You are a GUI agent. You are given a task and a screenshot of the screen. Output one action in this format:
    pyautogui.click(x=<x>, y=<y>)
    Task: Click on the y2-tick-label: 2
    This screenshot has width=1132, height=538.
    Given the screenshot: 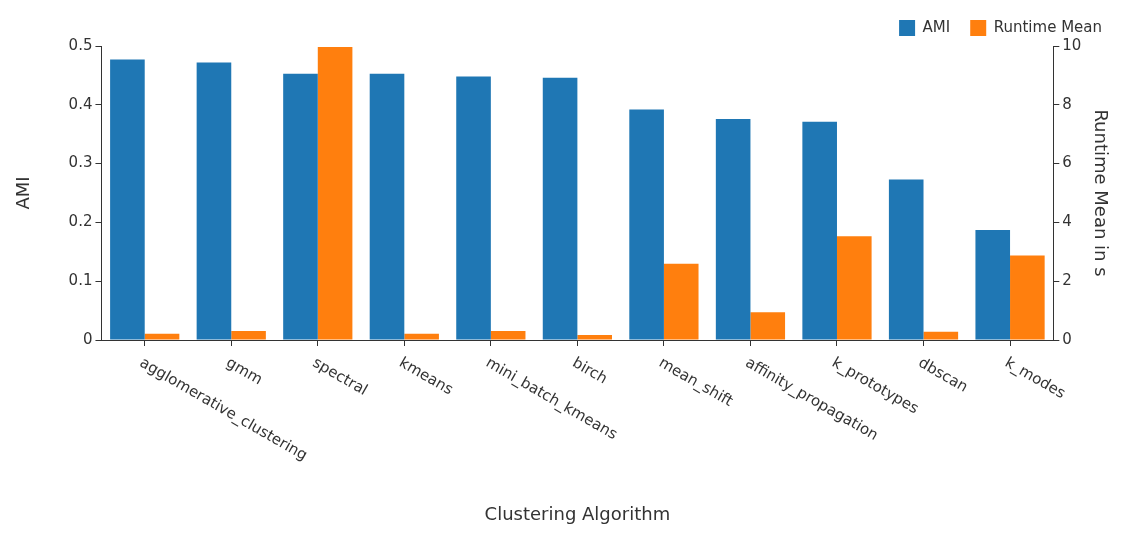 What is the action you would take?
    pyautogui.click(x=1067, y=280)
    